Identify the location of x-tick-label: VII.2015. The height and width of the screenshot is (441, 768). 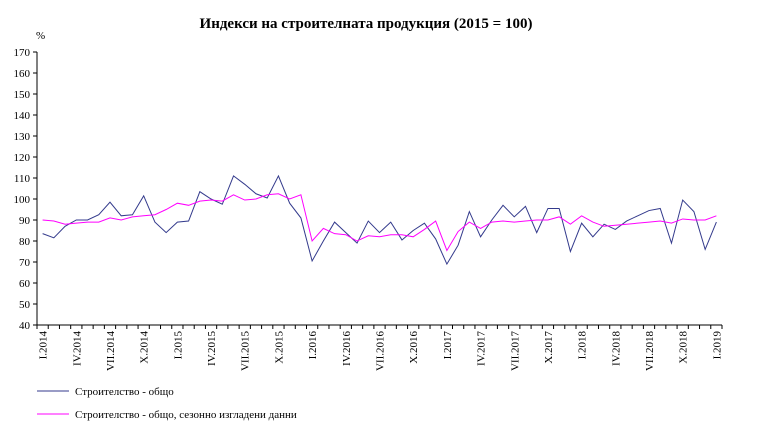
(246, 351).